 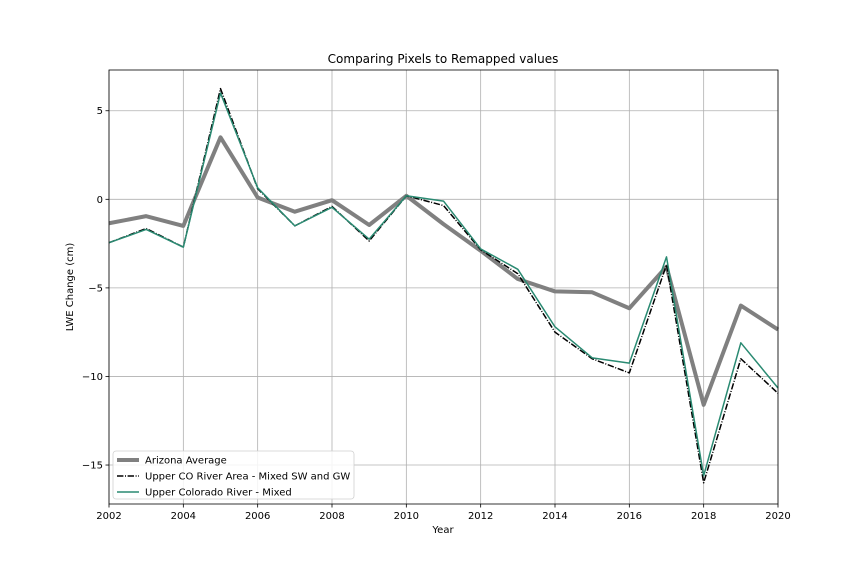 What do you see at coordinates (100, 111) in the screenshot?
I see `y-tick-label: 5` at bounding box center [100, 111].